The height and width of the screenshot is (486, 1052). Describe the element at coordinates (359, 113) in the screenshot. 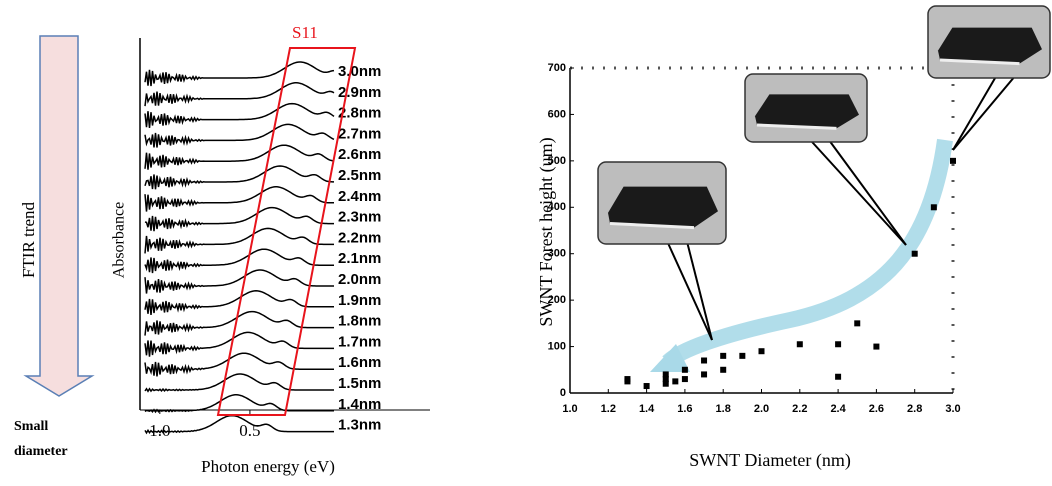

I see `curve-label: 2.8nm` at that location.